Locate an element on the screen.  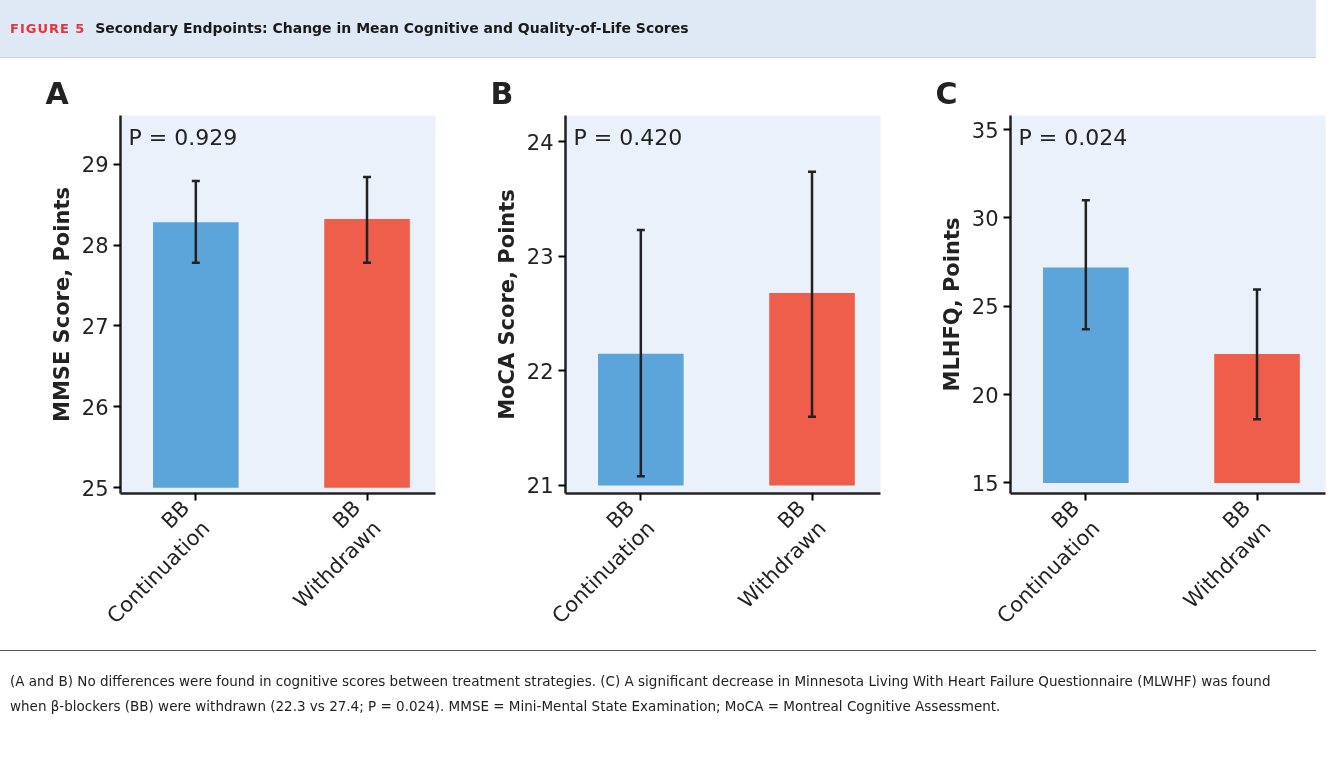
y-axis-title: MLHFQ, Points is located at coordinates (951, 304).